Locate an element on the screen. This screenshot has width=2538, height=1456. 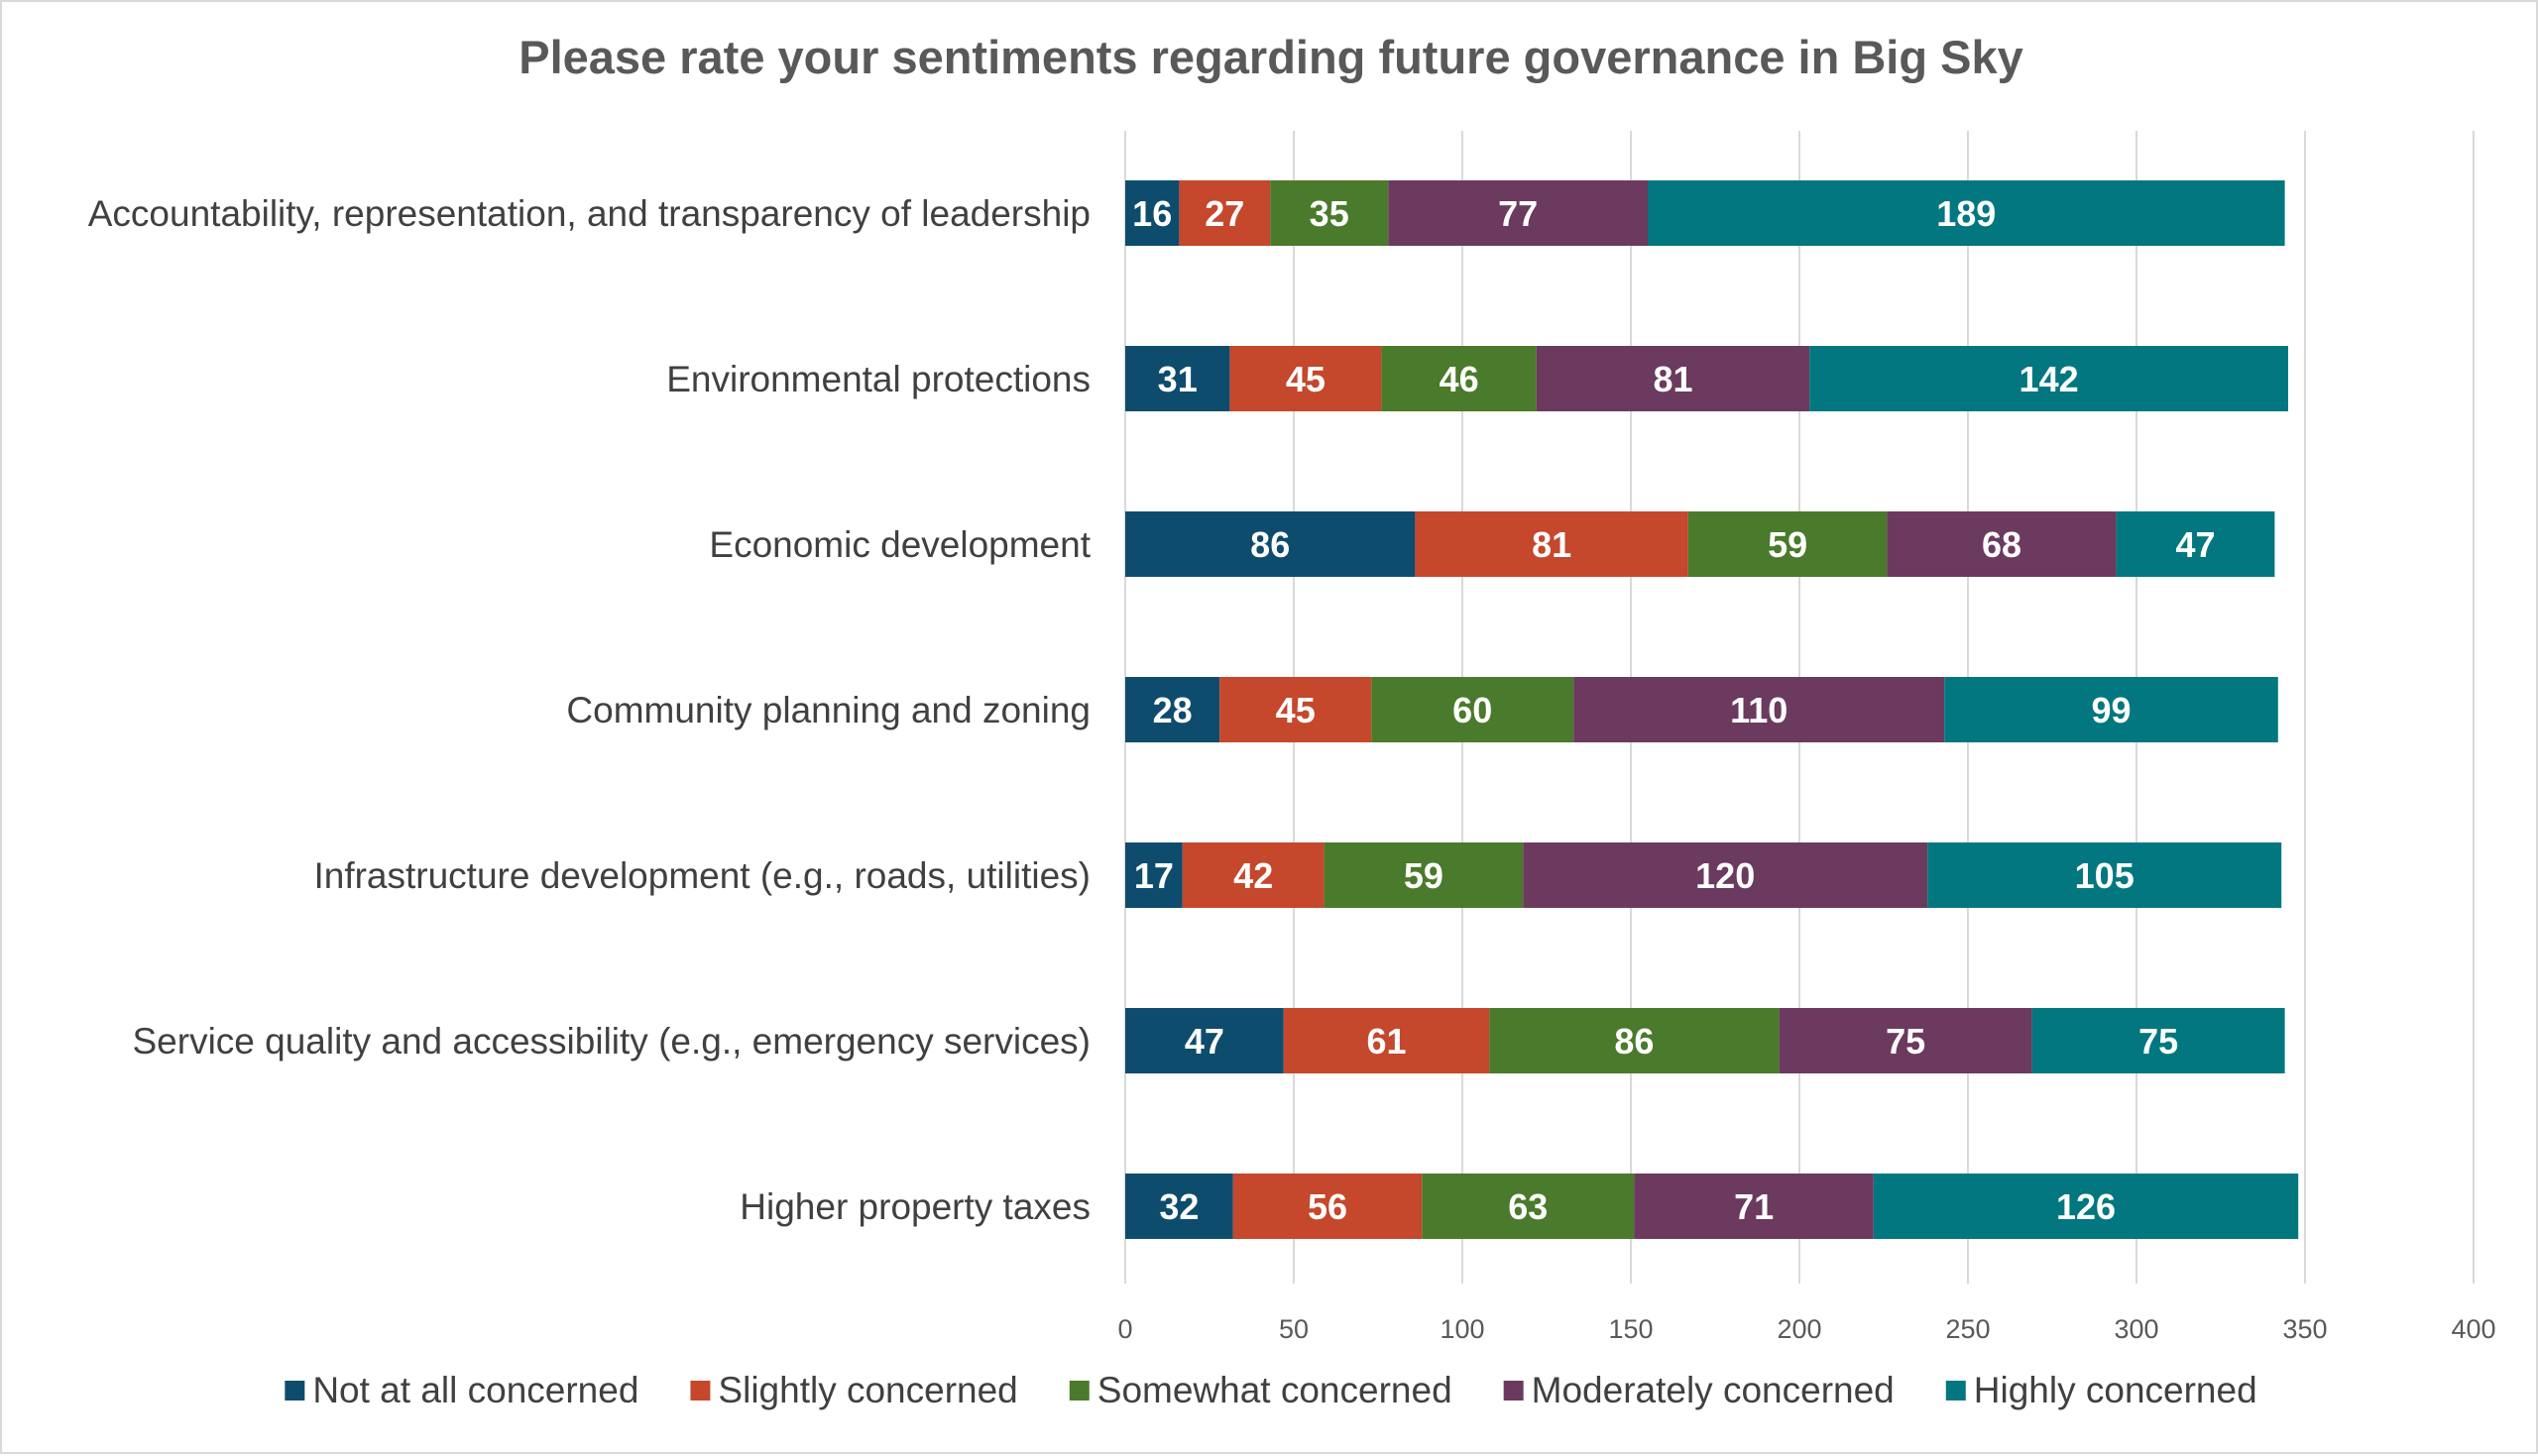
data-label: 16 is located at coordinates (1152, 213).